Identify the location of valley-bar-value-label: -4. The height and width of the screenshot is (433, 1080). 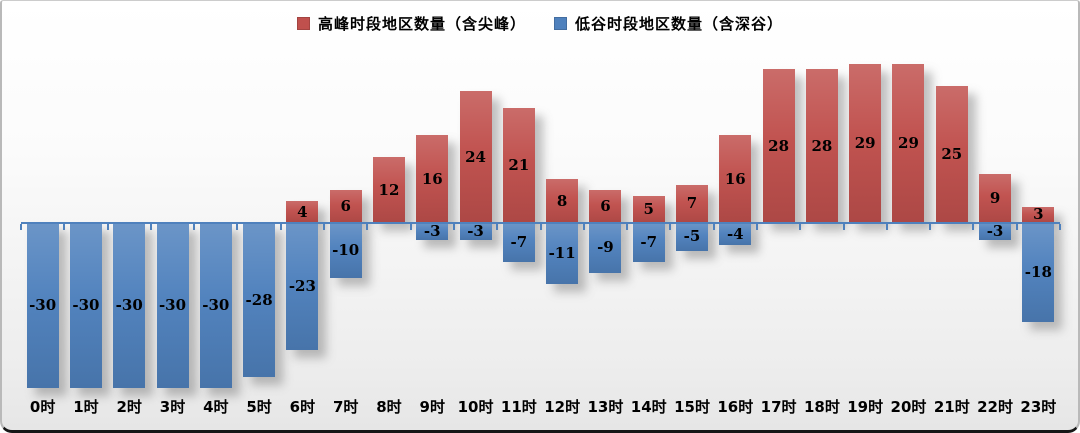
(735, 233).